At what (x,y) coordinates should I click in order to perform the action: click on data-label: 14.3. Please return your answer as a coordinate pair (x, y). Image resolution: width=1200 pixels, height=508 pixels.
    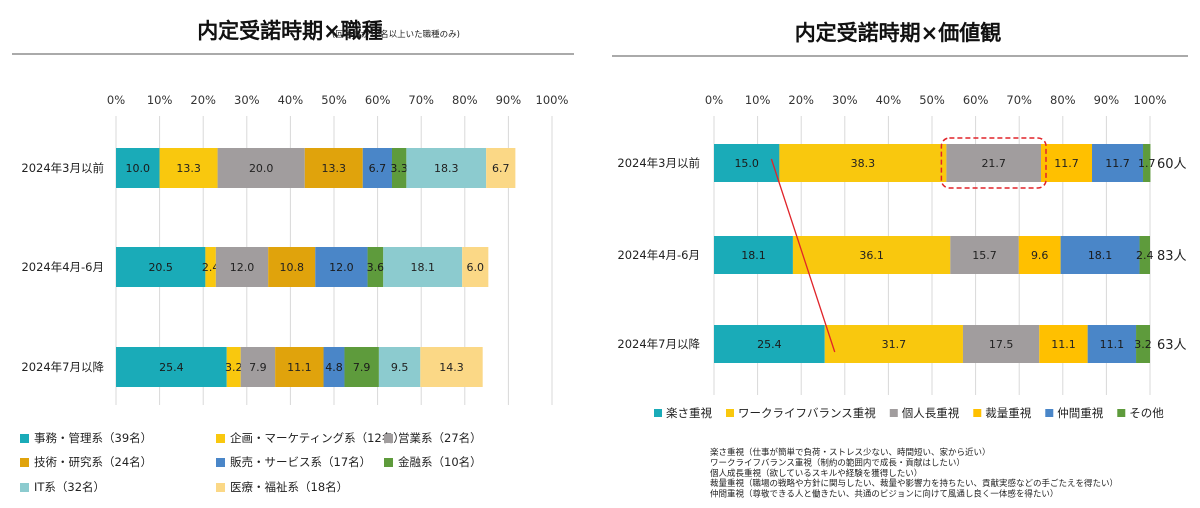
    Looking at the image, I should click on (451, 367).